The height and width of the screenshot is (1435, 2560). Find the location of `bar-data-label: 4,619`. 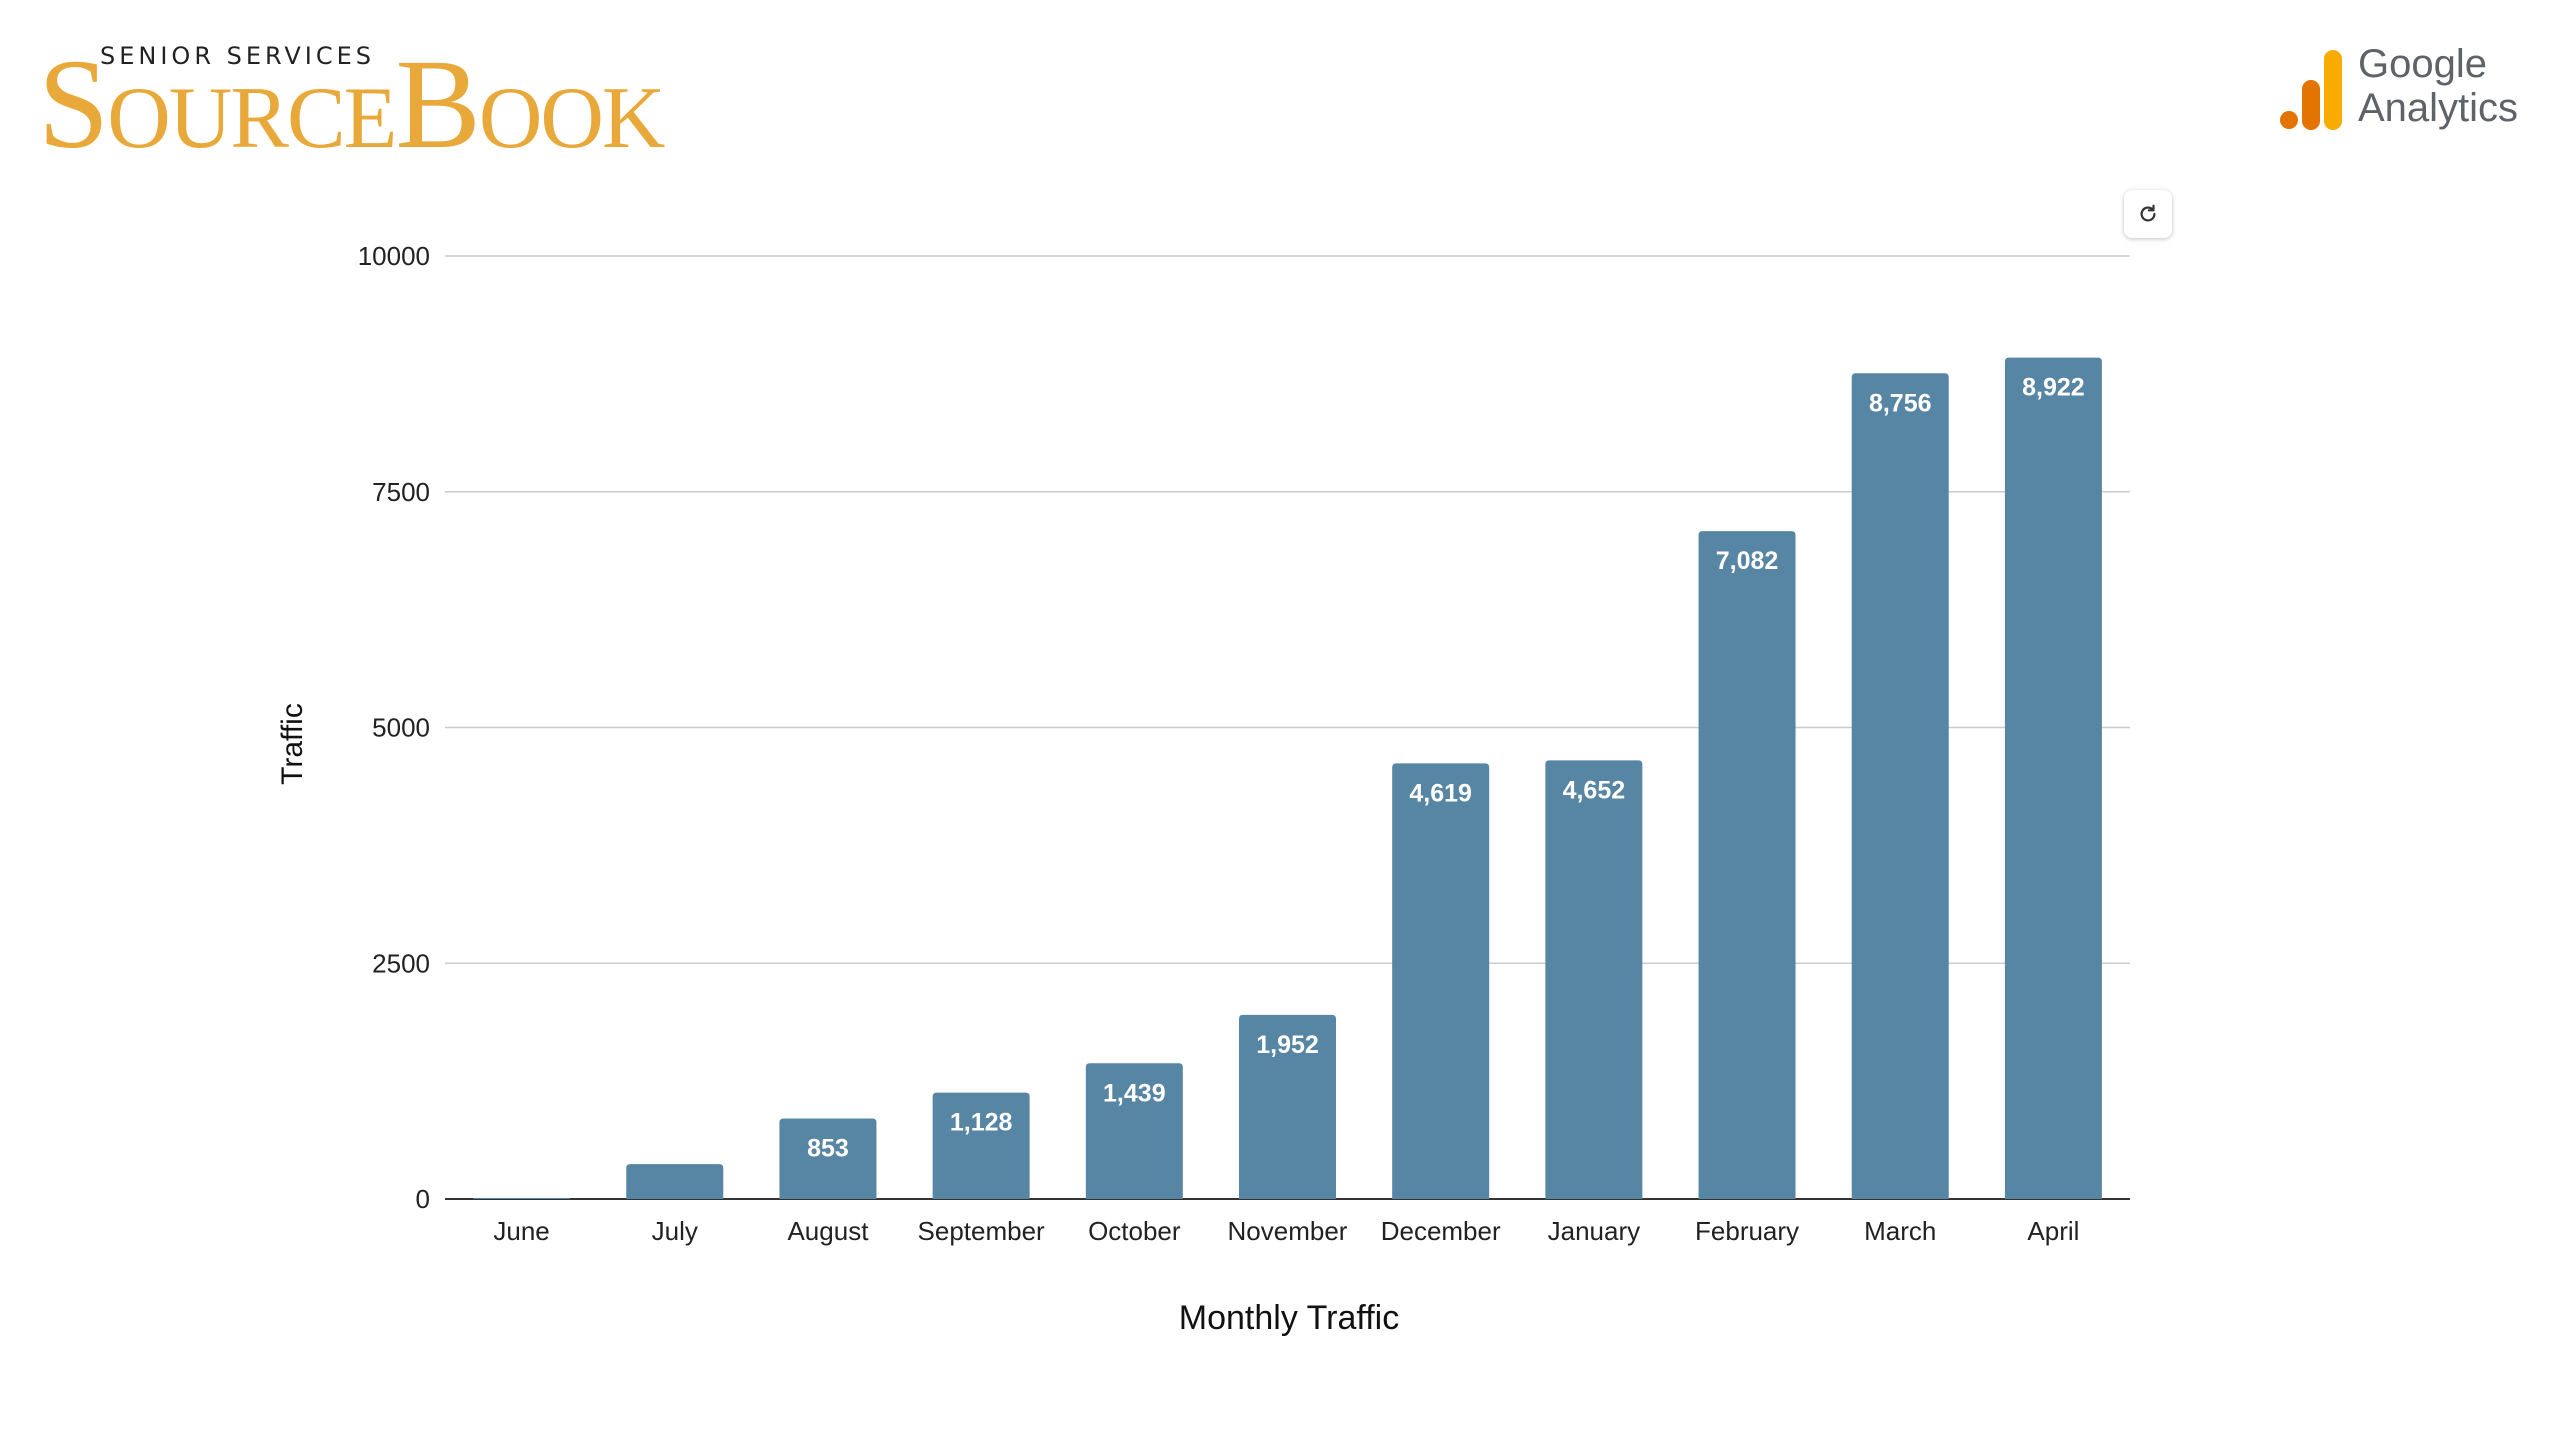

bar-data-label: 4,619 is located at coordinates (1440, 793).